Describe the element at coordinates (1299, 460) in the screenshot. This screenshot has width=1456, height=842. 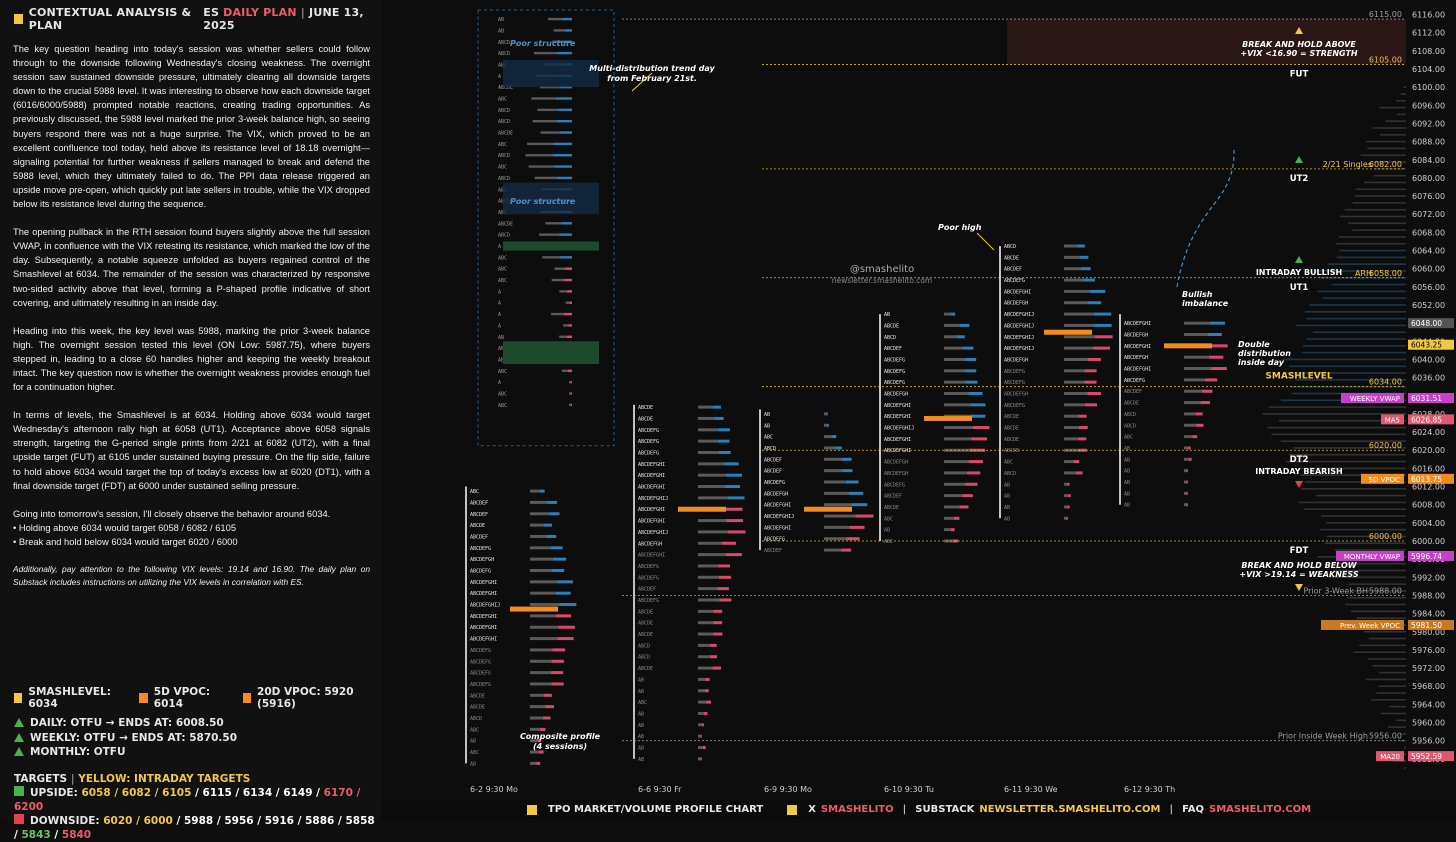
I see `level-name: DT2` at that location.